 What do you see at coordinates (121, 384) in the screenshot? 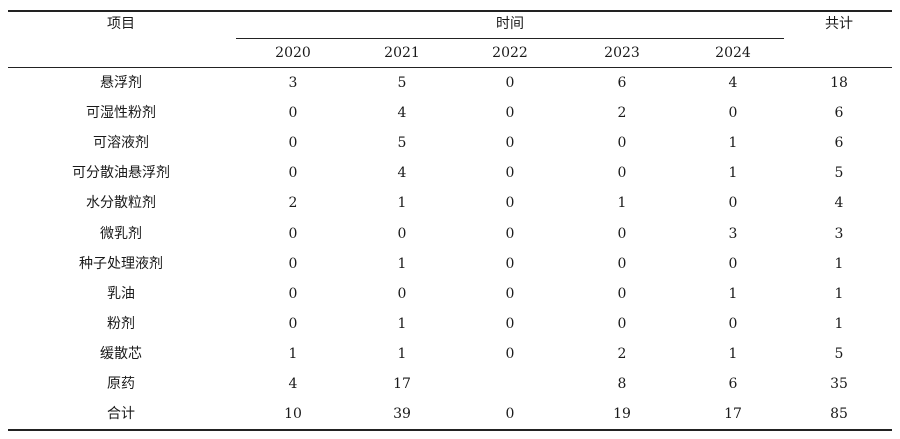
I see `row-label: 原药` at bounding box center [121, 384].